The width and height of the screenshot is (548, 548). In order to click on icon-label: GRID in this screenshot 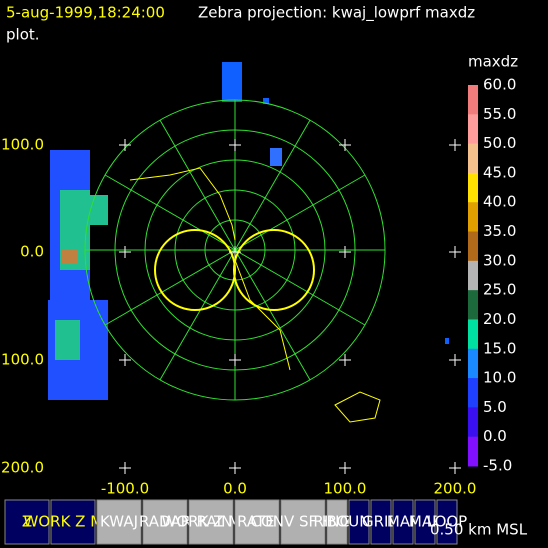, I will do `click(381, 522)`.